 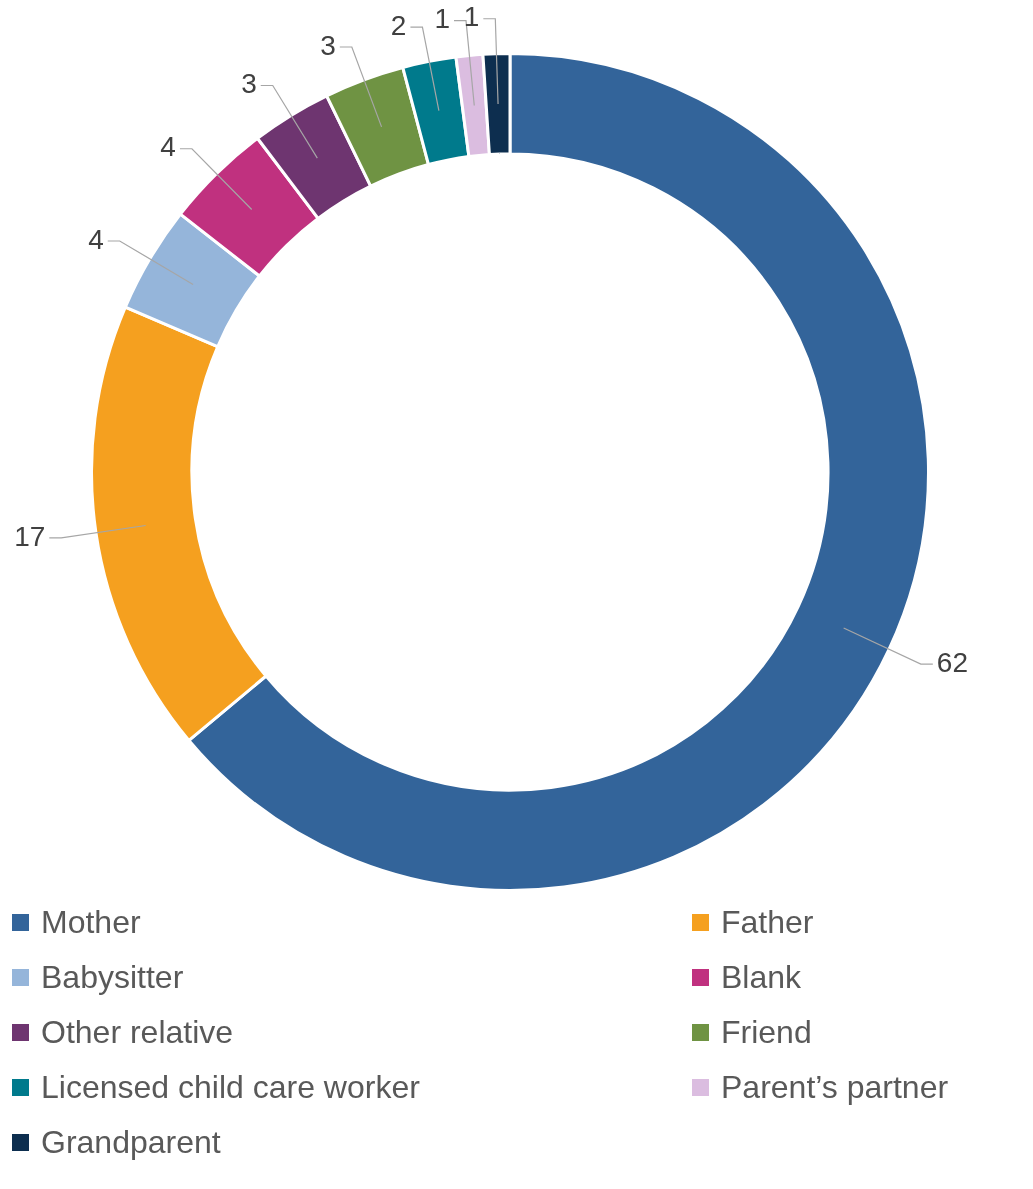 What do you see at coordinates (952, 662) in the screenshot?
I see `data-label: 62` at bounding box center [952, 662].